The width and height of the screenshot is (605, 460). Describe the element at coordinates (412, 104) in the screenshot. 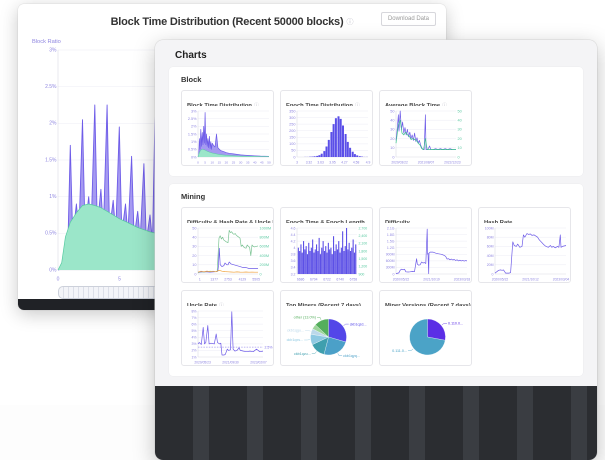

I see `chart-title: Average Block Time` at that location.